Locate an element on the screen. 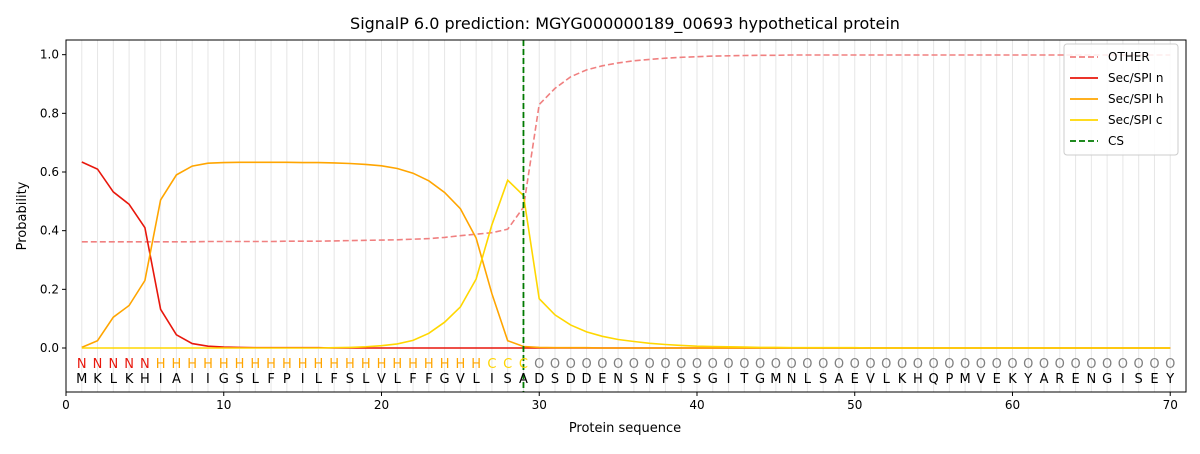  y-tick-label: 0.2 is located at coordinates (49, 289).